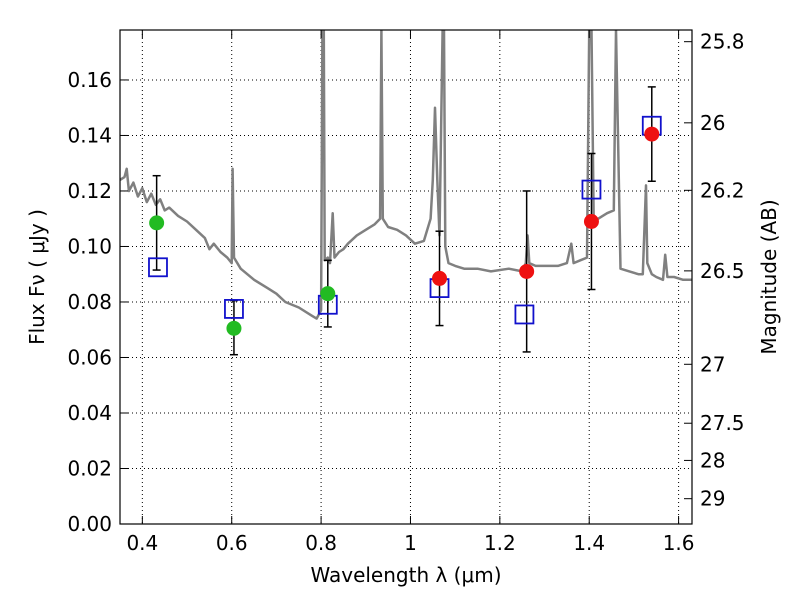 The image size is (800, 600). Describe the element at coordinates (769, 276) in the screenshot. I see `right-y-axis-label: Magnitude (AB)` at that location.